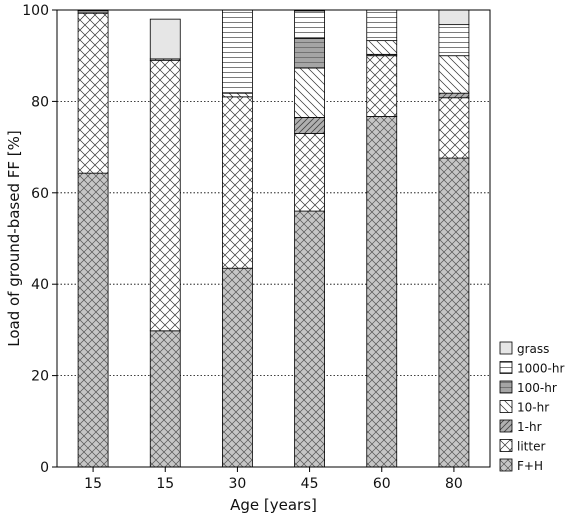 This screenshot has width=565, height=520. I want to click on x-axis-title: Age [years], so click(273, 505).